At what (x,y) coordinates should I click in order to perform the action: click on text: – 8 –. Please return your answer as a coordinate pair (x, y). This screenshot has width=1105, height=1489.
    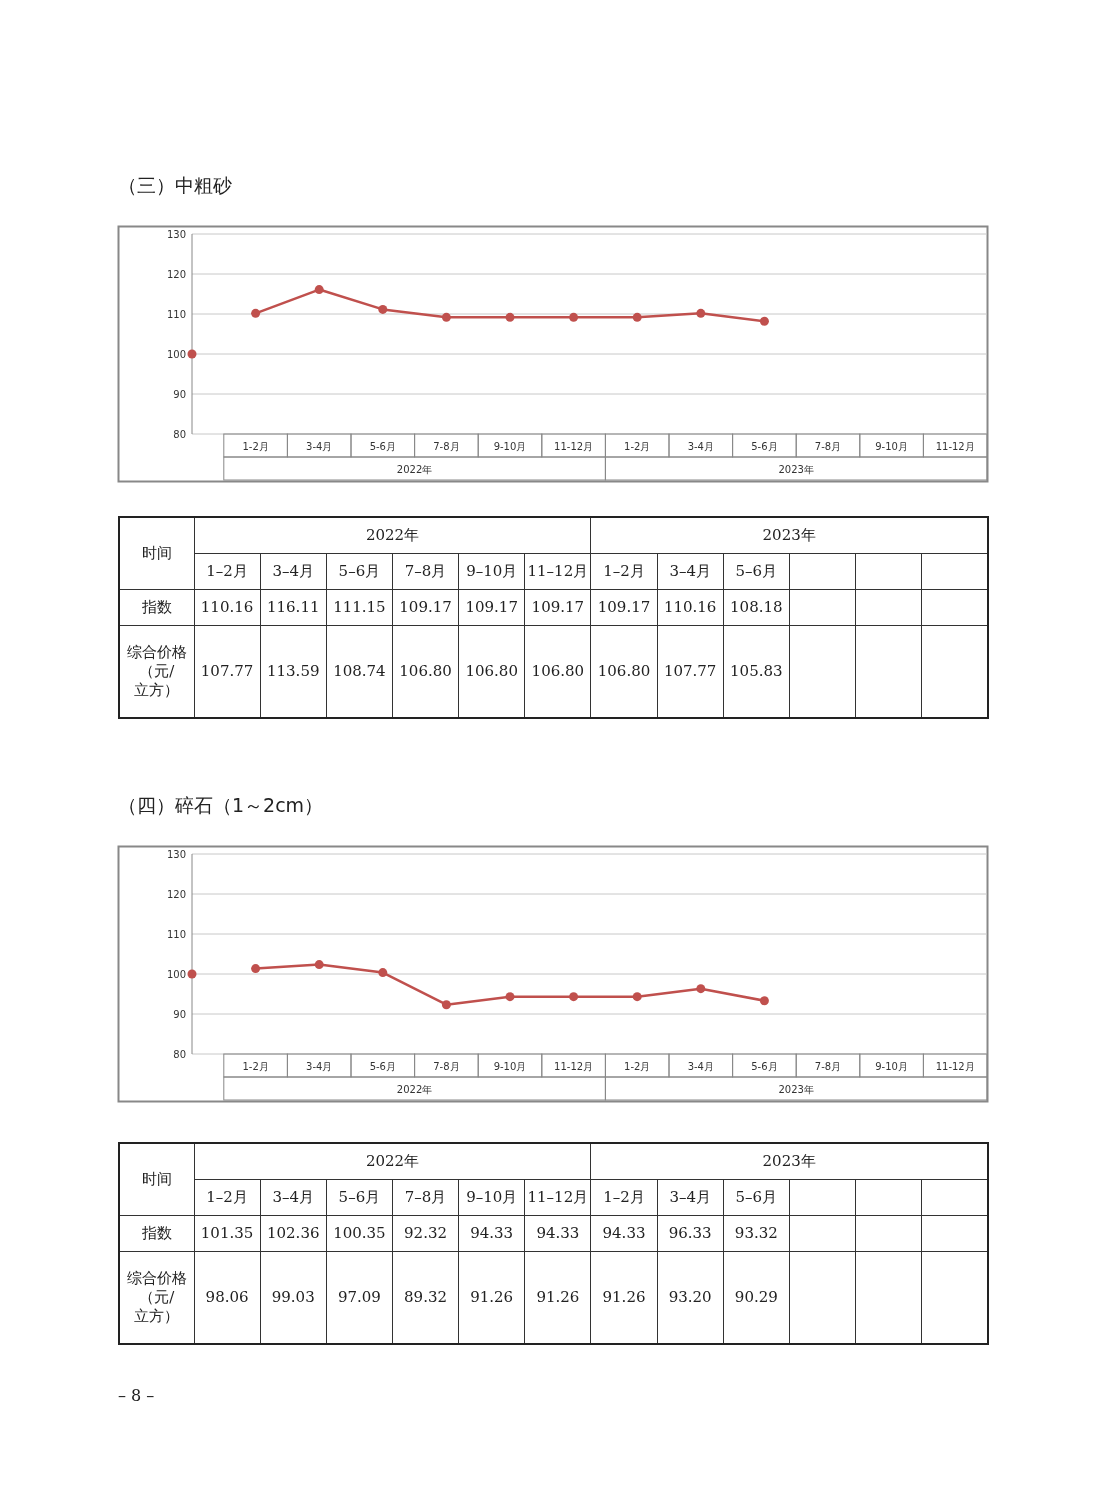
    Looking at the image, I should click on (136, 1395).